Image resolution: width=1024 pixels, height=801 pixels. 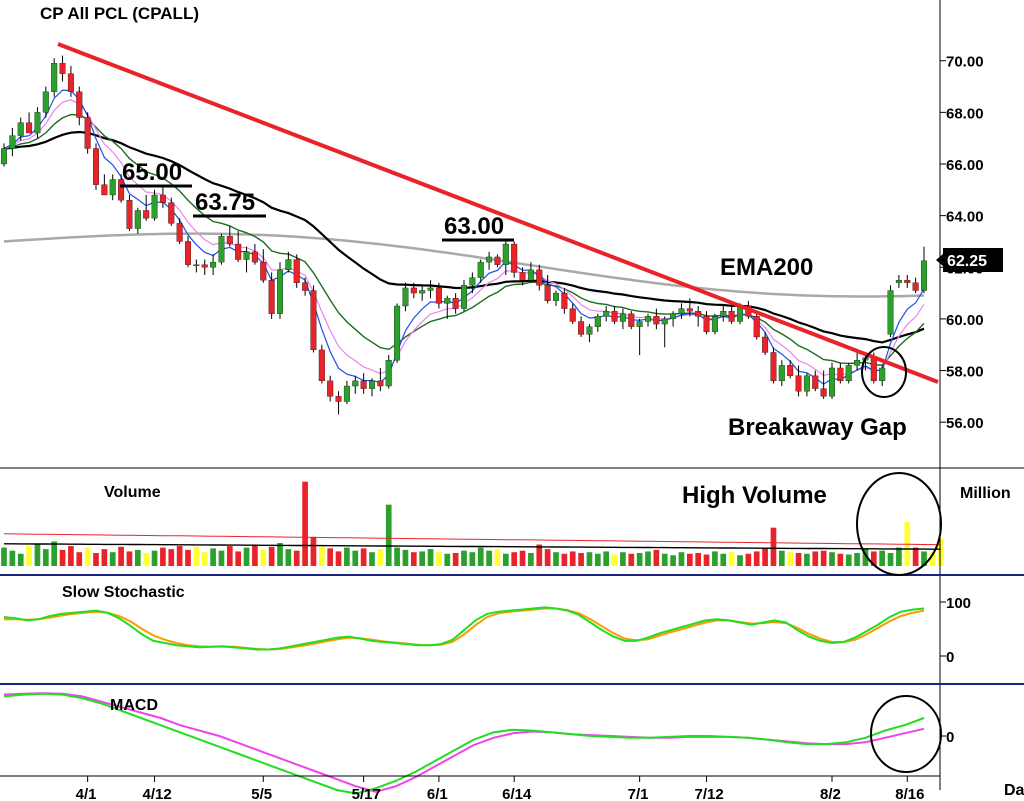 I want to click on x-tick-label: 8/2, so click(x=830, y=793).